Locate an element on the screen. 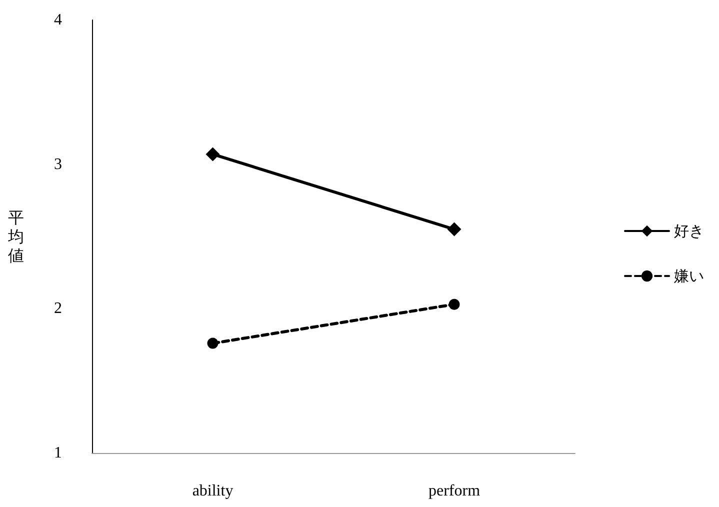 Image resolution: width=719 pixels, height=507 pixels. y-tick-label: 2 is located at coordinates (58, 309).